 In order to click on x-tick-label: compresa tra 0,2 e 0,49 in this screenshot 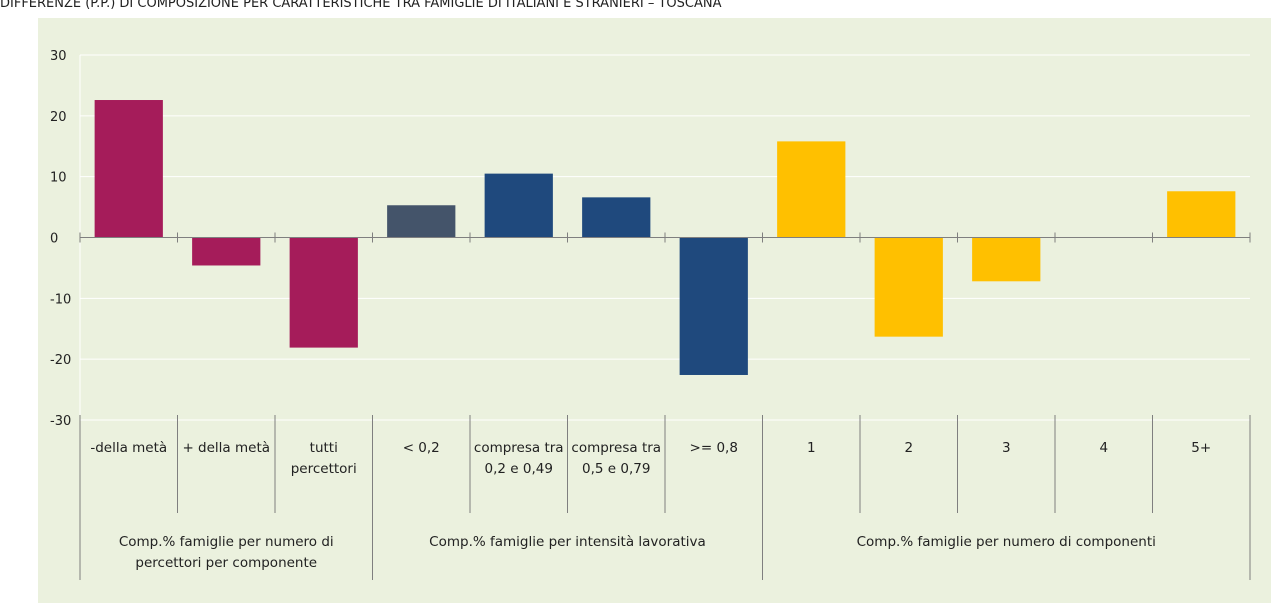, I will do `click(518, 458)`.